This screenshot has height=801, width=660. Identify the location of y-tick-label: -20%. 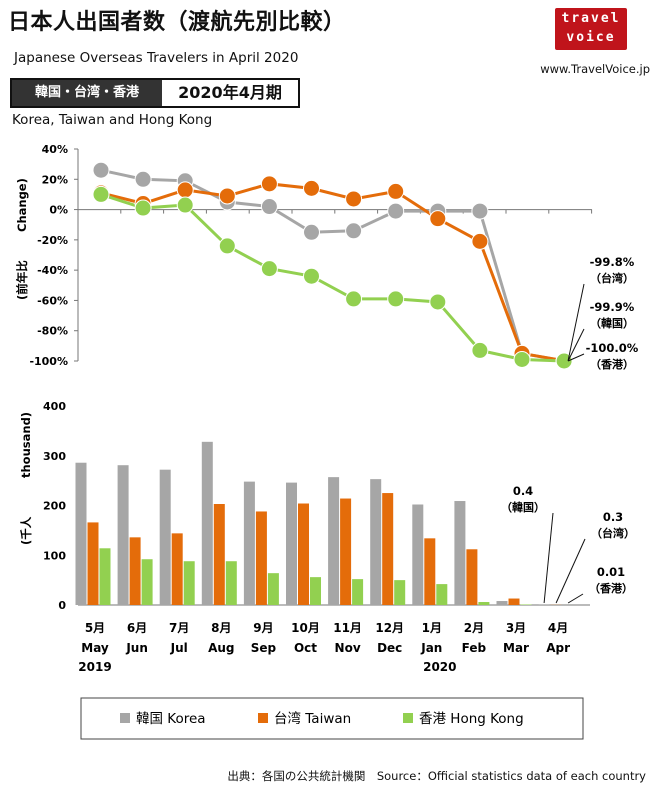
(52, 240).